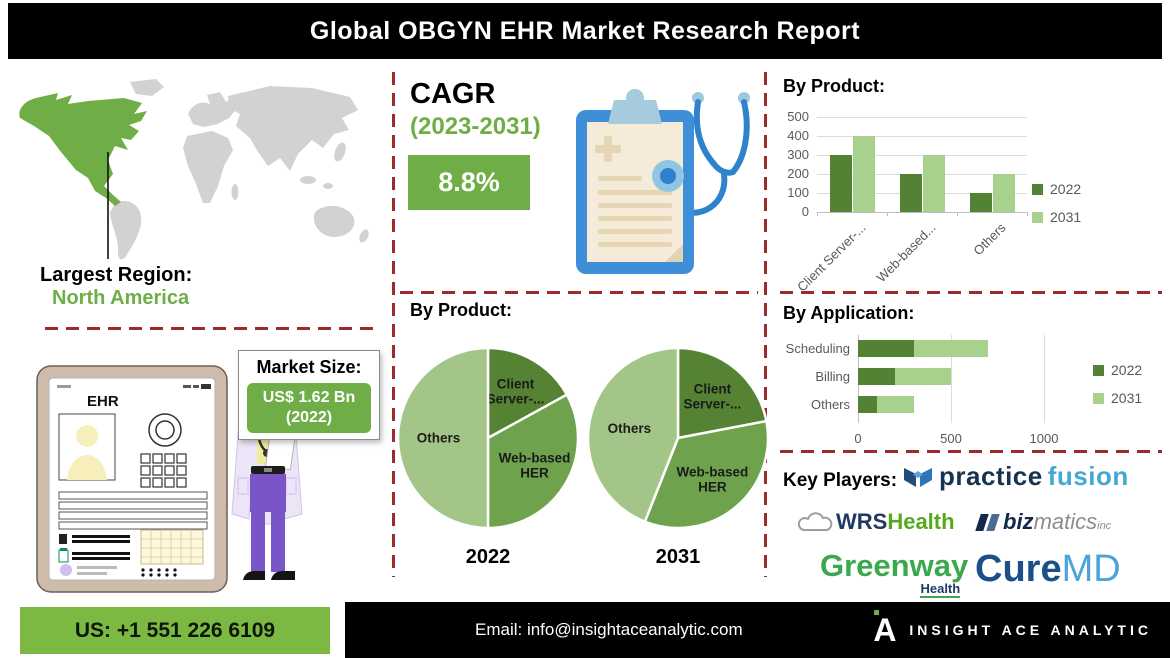 The width and height of the screenshot is (1170, 658). What do you see at coordinates (940, 589) in the screenshot?
I see `greenway-word2: Health` at bounding box center [940, 589].